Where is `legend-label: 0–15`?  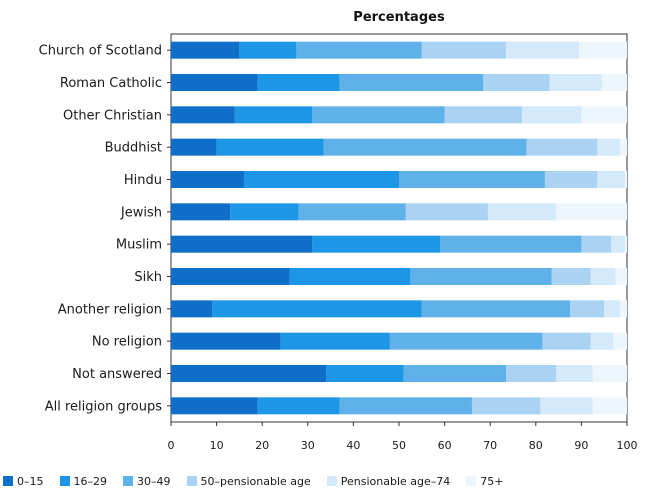
legend-label: 0–15 is located at coordinates (30, 481).